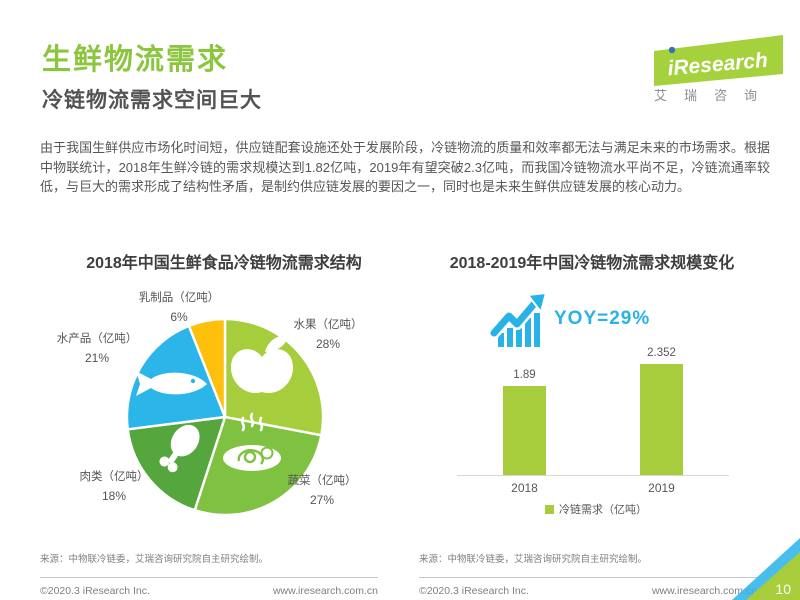 The image size is (800, 600). I want to click on x-axis-line, so click(593, 475).